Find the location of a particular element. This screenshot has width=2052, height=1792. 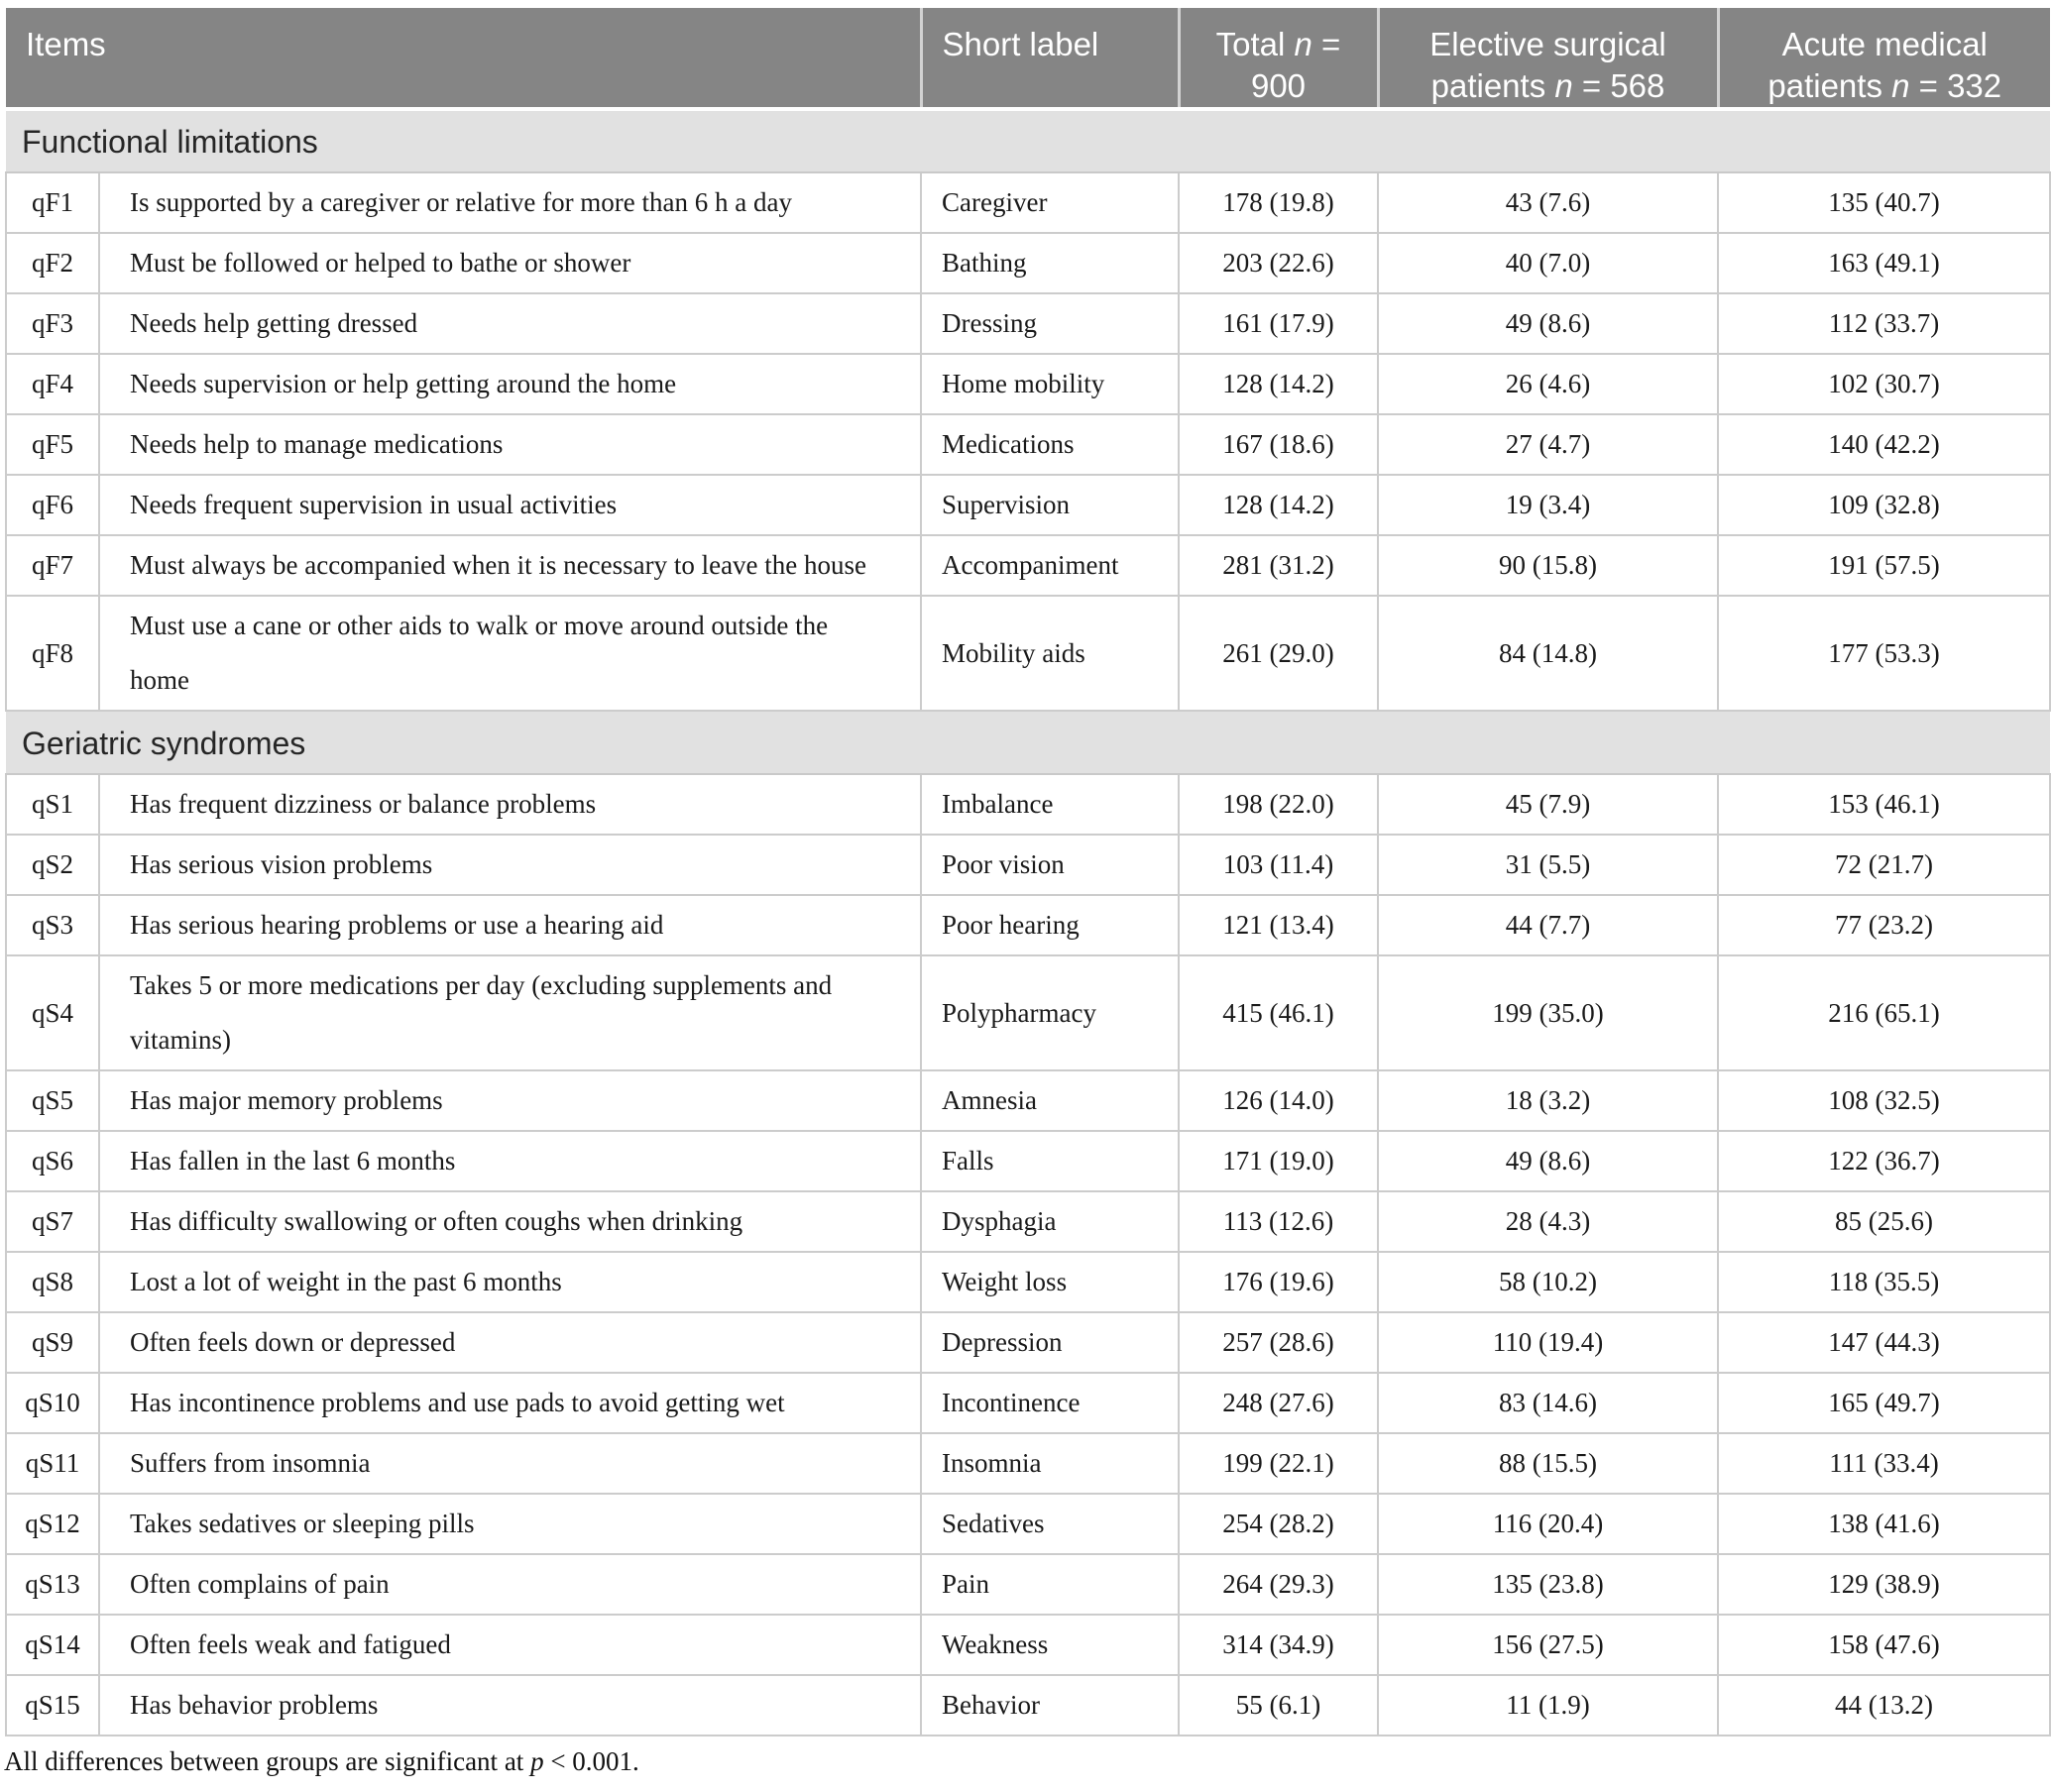

column-header-items: Items is located at coordinates (464, 59).